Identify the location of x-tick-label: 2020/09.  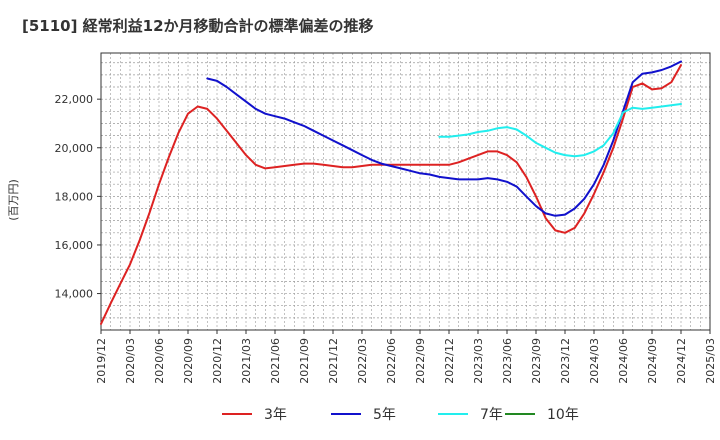
(188, 361).